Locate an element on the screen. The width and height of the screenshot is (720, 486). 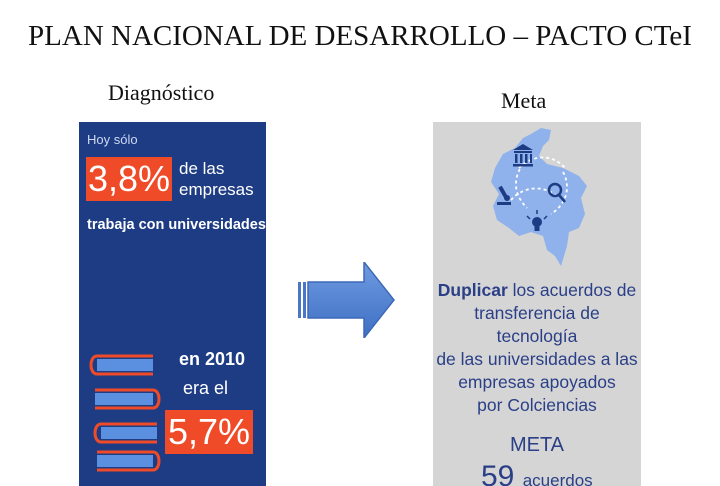
right-arrow-icon is located at coordinates (346, 300).